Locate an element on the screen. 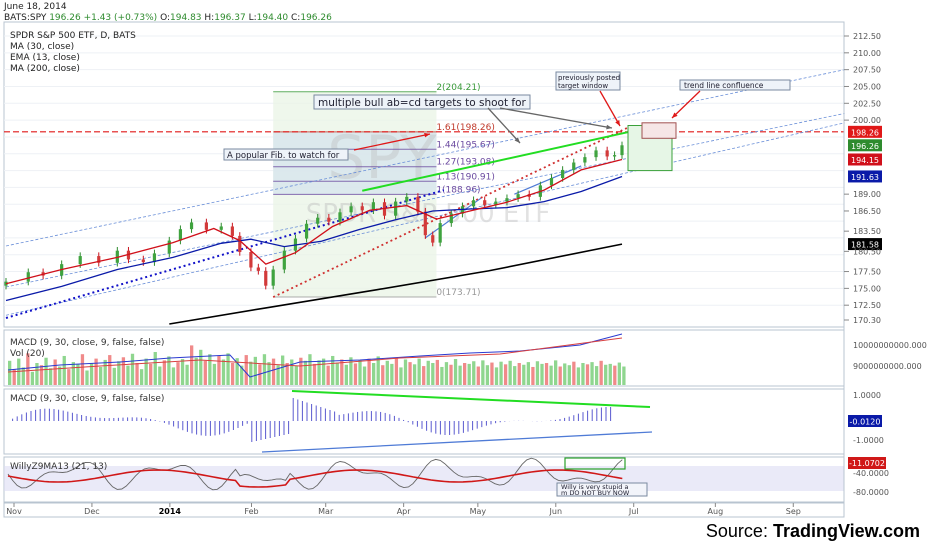 The width and height of the screenshot is (932, 550). macd-value-label: -0.0120 is located at coordinates (865, 422).